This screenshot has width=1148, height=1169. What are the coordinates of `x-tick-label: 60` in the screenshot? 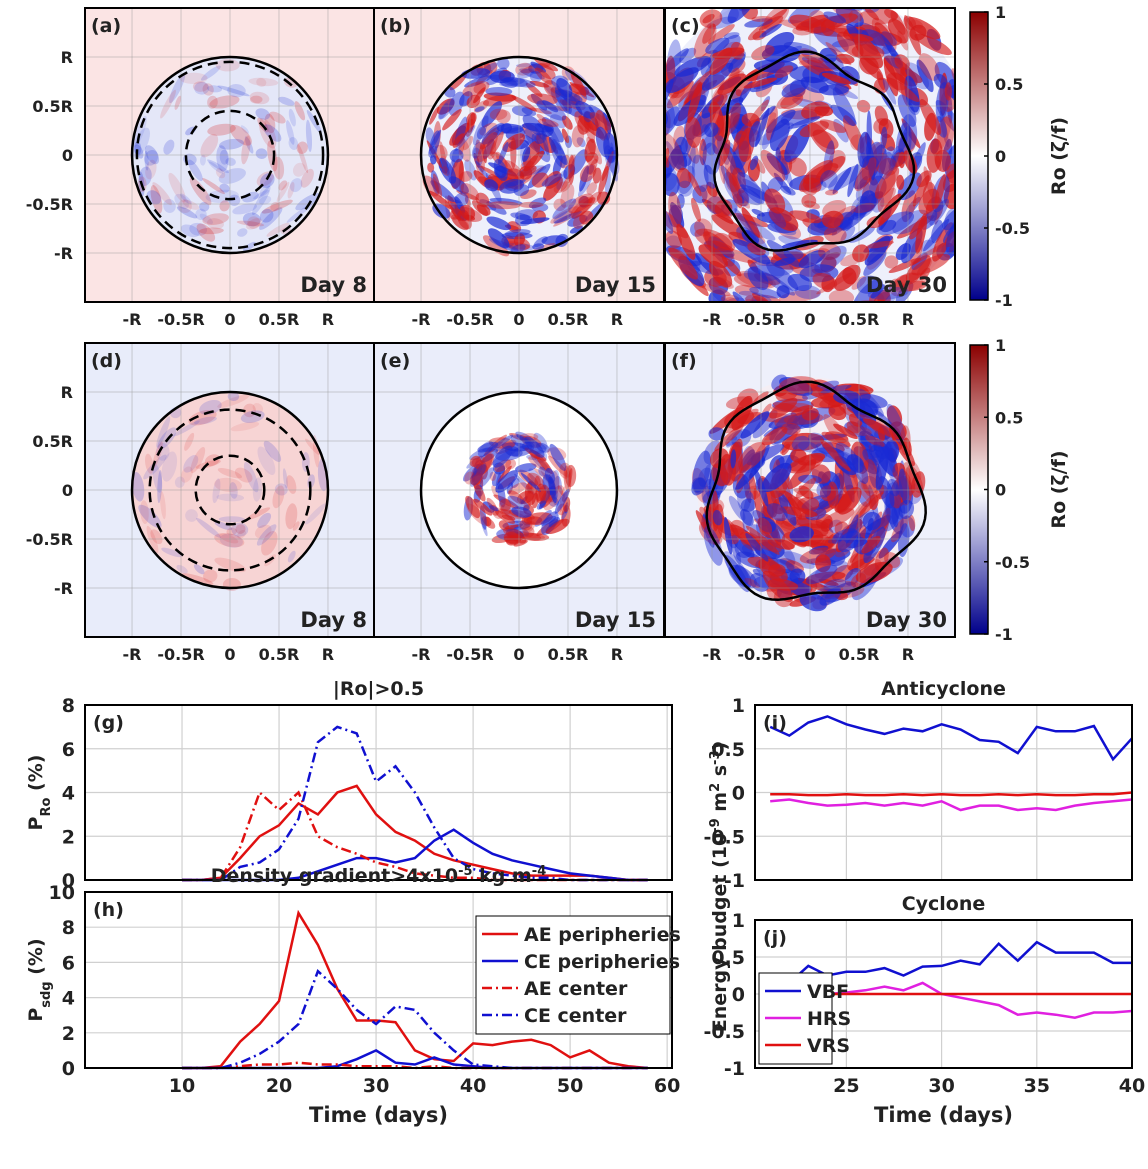 It's located at (667, 1086).